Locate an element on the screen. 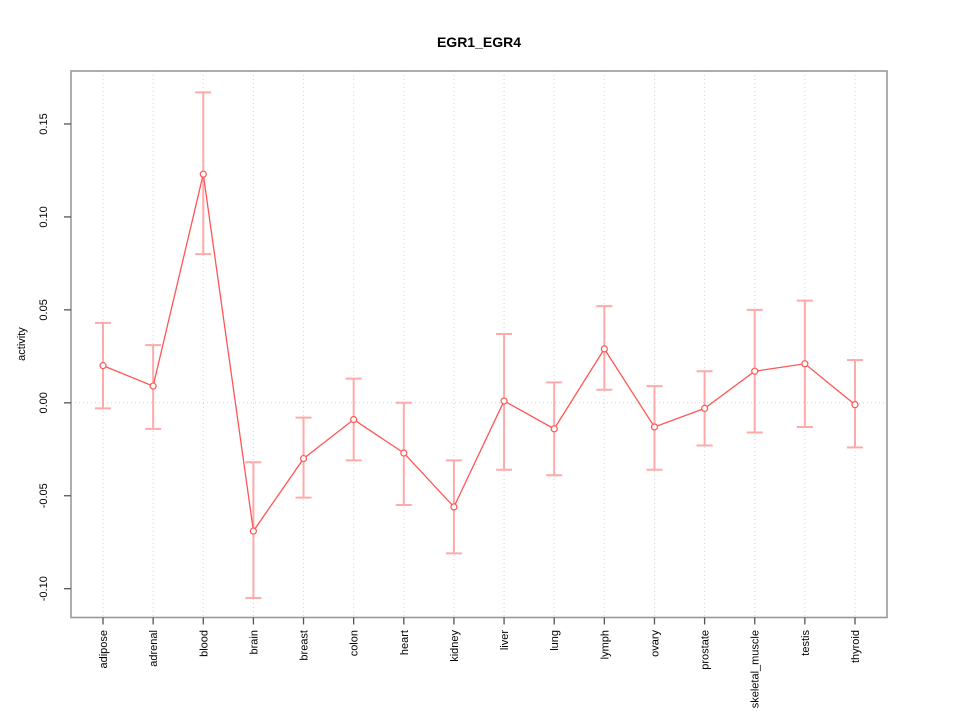 The height and width of the screenshot is (720, 960). x-tick-label: prostate is located at coordinates (706, 650).